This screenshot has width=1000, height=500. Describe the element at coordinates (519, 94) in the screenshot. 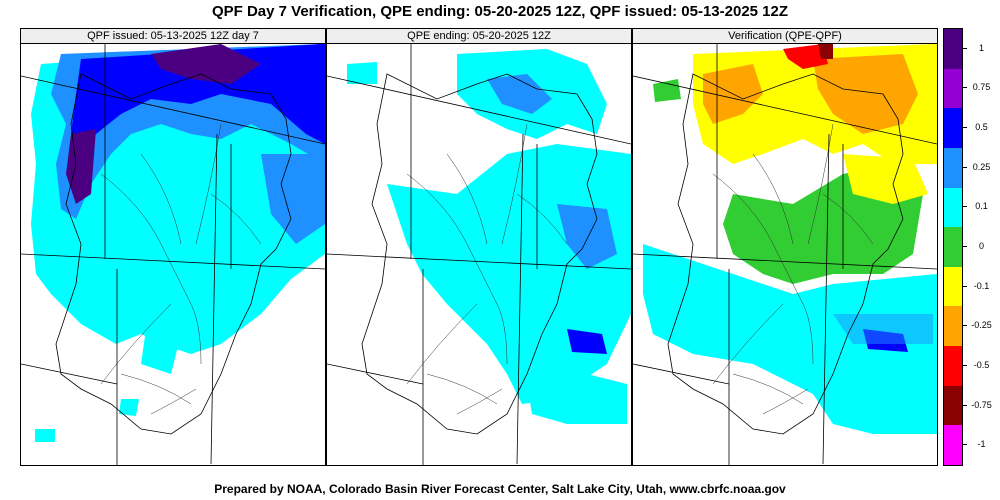

I see `qpe-moderate-north` at that location.